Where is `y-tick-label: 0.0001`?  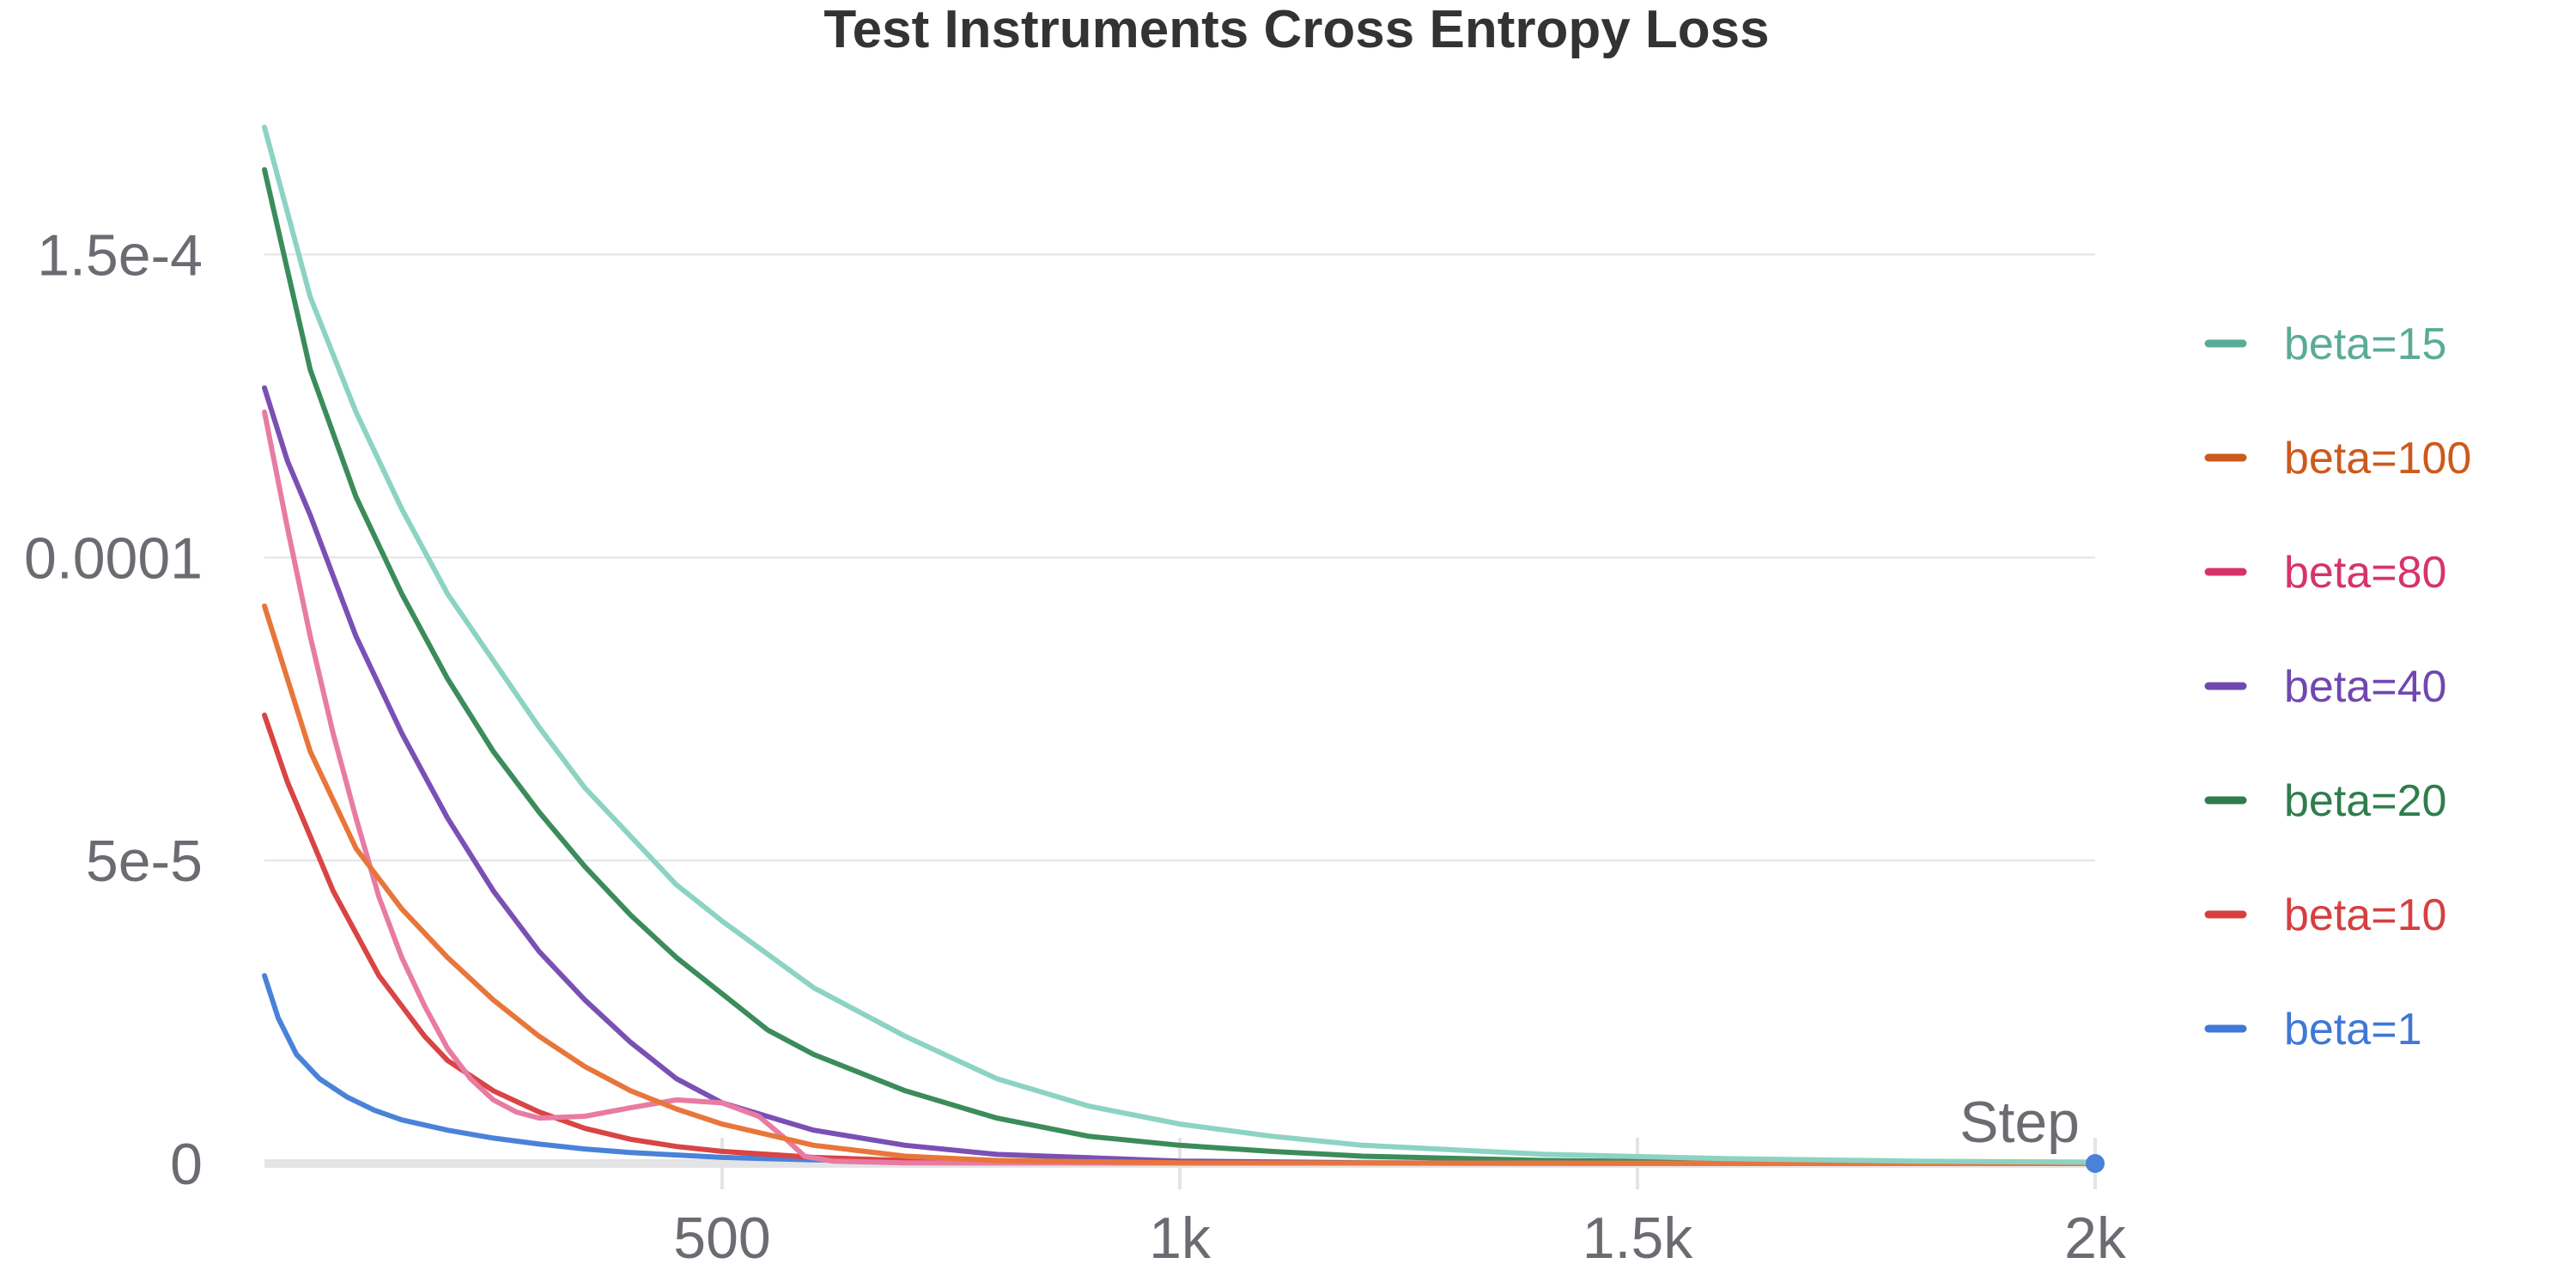 y-tick-label: 0.0001 is located at coordinates (113, 558).